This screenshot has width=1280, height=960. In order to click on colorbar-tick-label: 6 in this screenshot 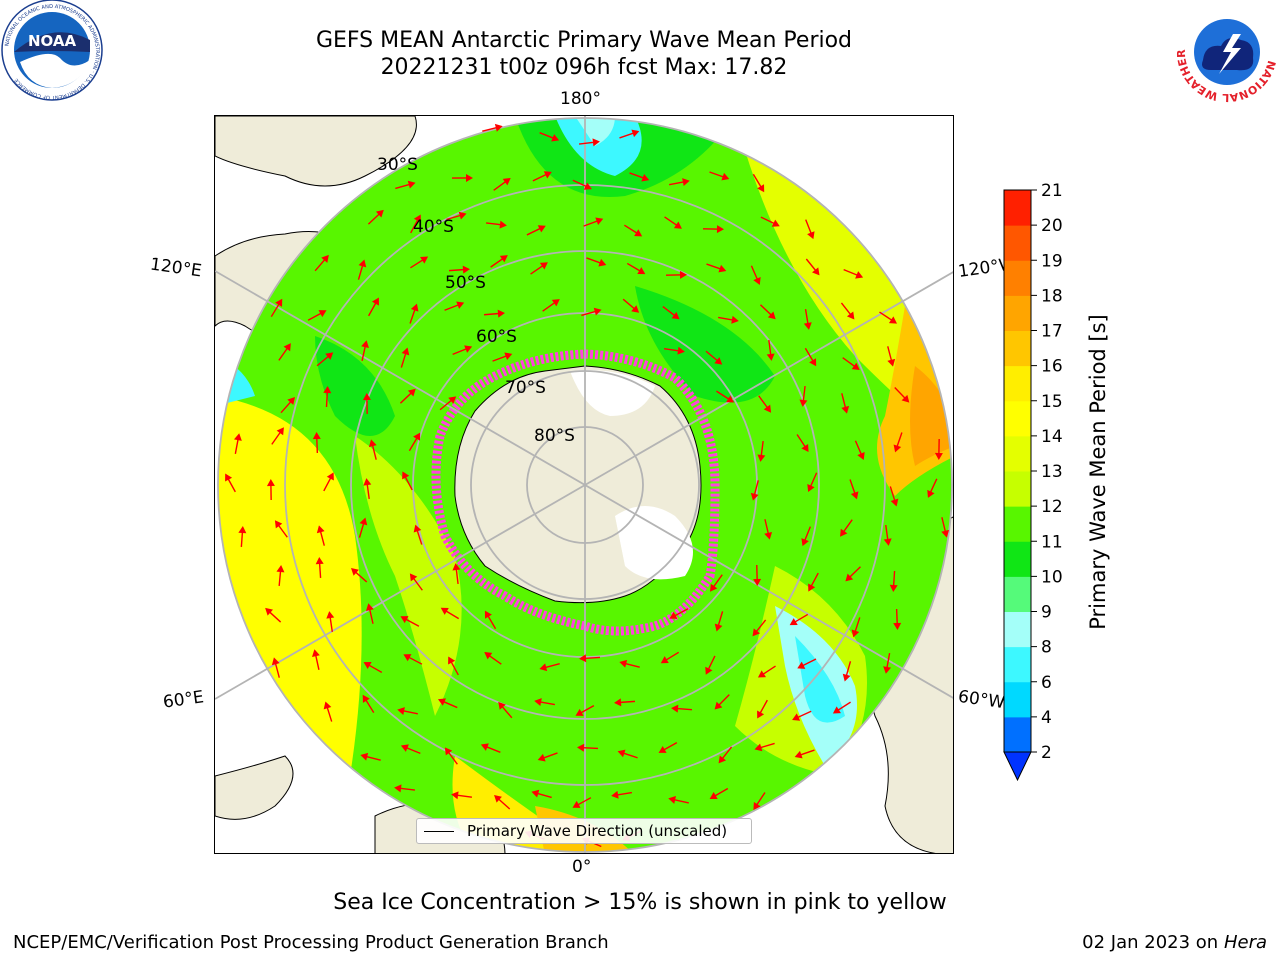, I will do `click(1046, 683)`.